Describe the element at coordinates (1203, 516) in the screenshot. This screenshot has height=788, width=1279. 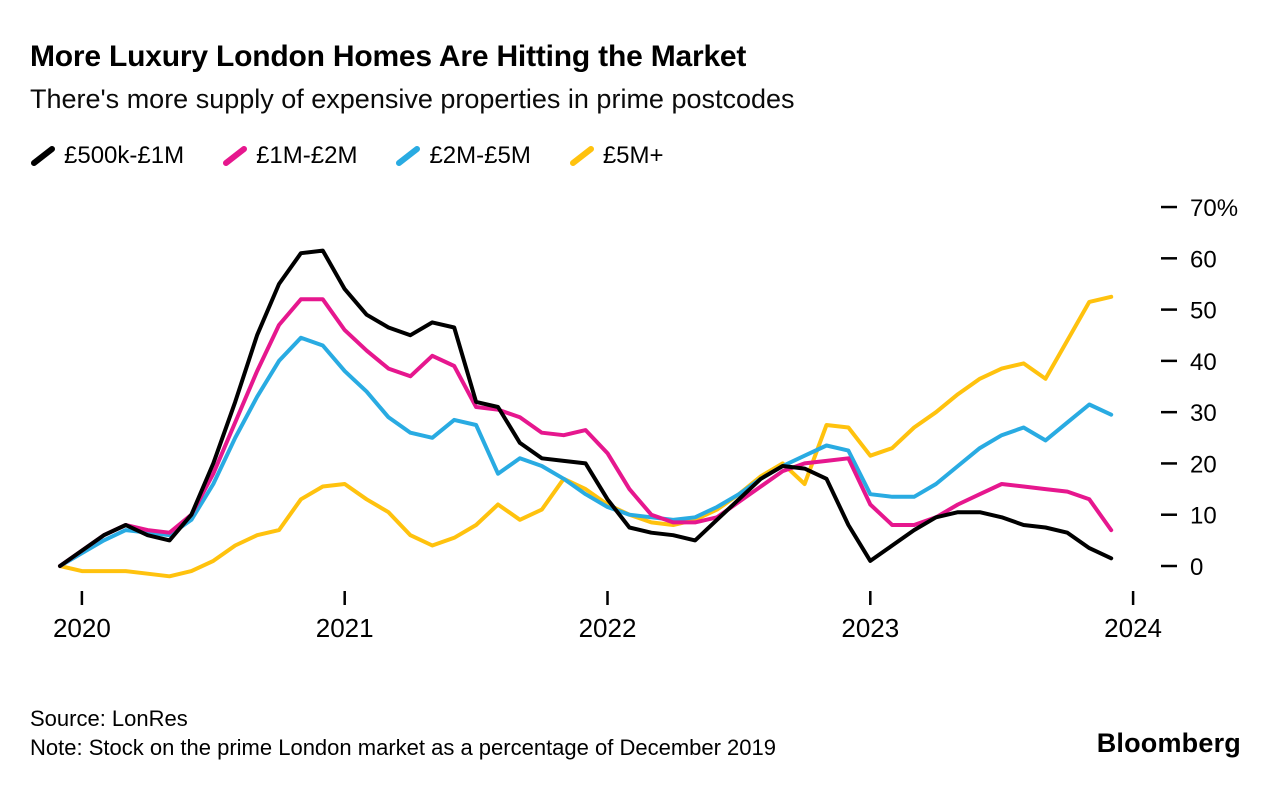
I see `svg-text: 10` at that location.